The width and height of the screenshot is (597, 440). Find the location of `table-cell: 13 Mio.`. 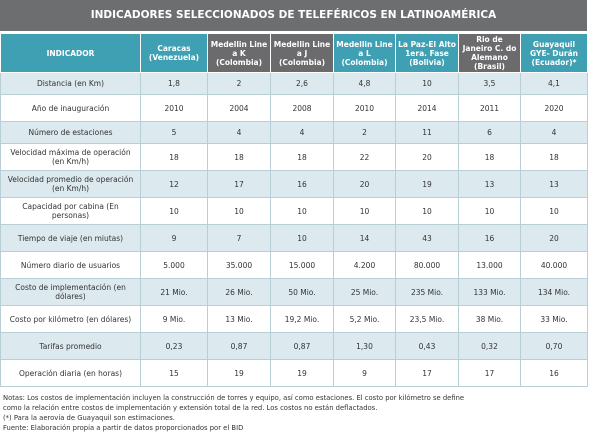

table-cell: 13 Mio. is located at coordinates (239, 319).